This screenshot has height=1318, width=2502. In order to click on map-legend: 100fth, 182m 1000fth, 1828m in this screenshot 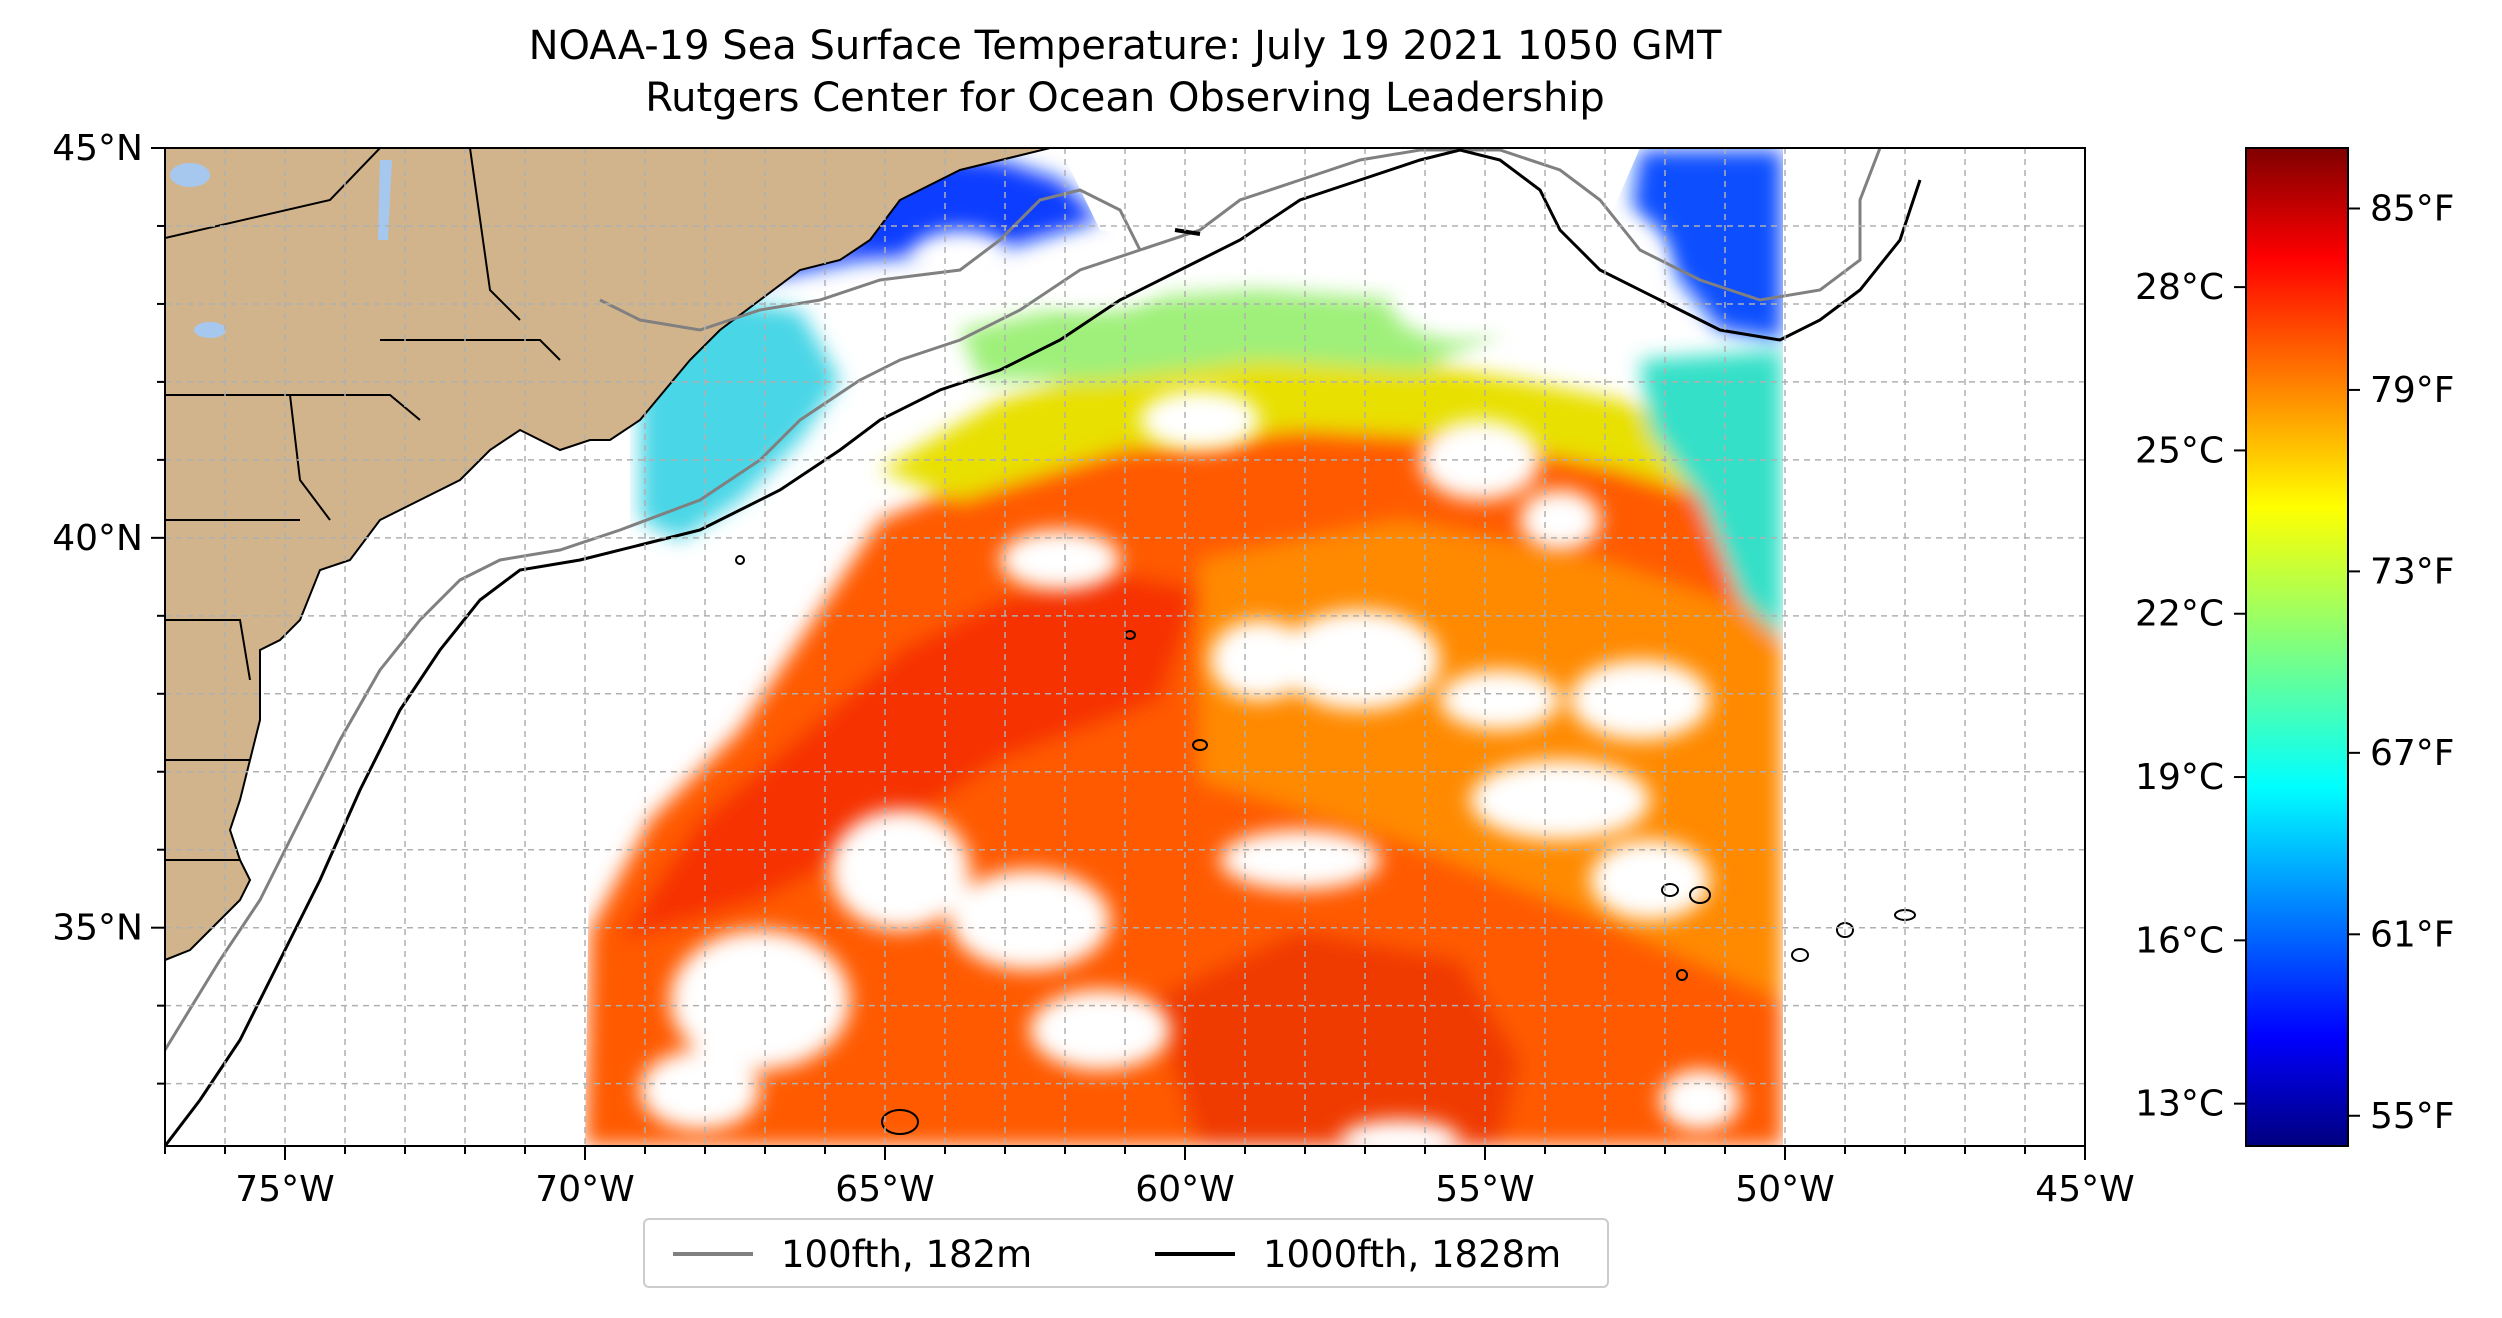, I will do `click(1126, 1253)`.